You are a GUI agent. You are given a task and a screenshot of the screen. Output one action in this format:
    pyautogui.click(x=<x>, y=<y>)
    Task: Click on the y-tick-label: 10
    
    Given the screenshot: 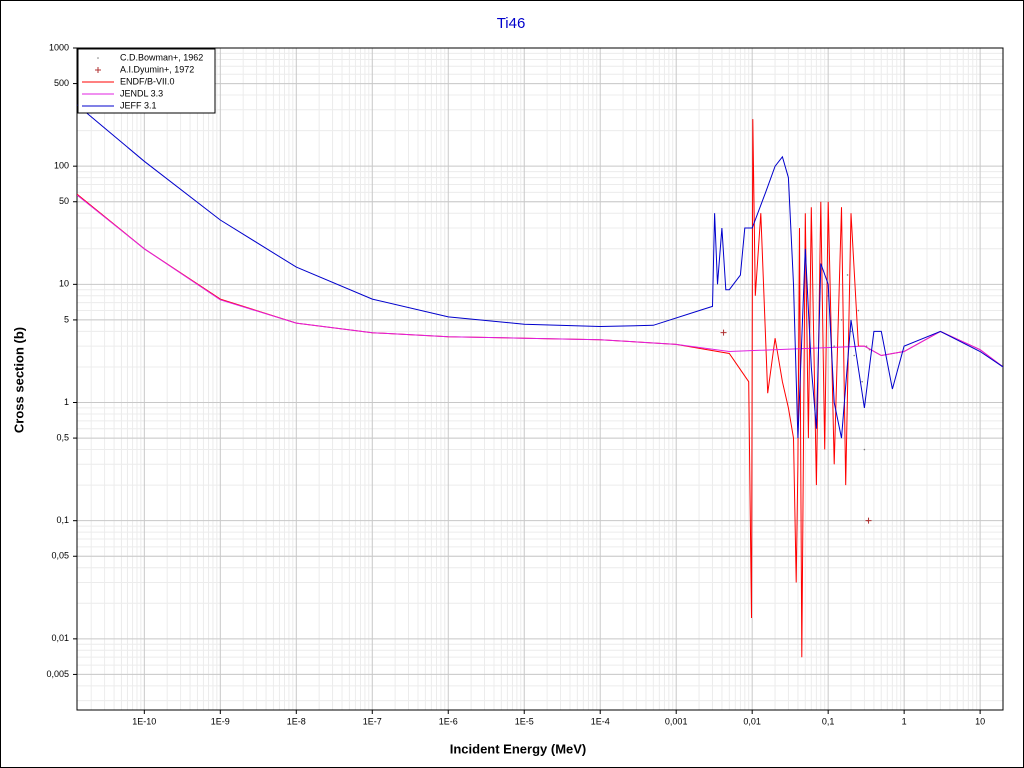 What is the action you would take?
    pyautogui.click(x=64, y=284)
    